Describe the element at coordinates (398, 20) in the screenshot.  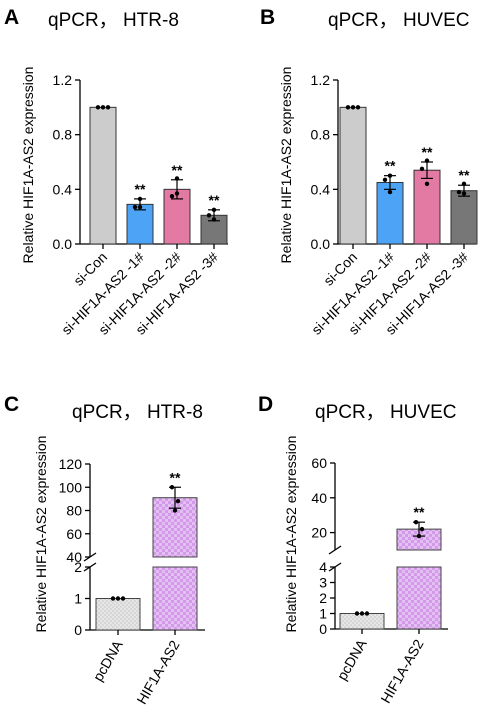
I see `panel-b-title: qPCR， HUVEC` at that location.